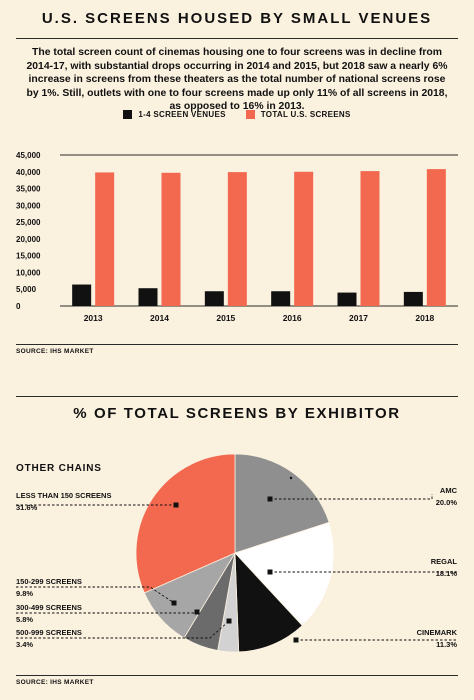 The image size is (474, 700). I want to click on y-tick-label: 35,000, so click(28, 189).